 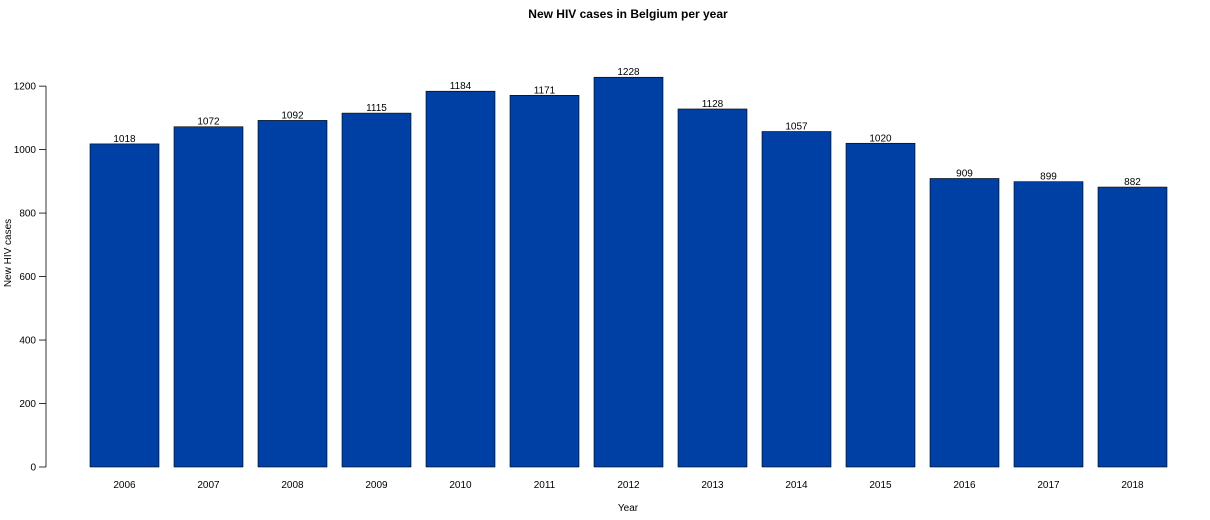 What do you see at coordinates (545, 90) in the screenshot?
I see `value-label-2011: 1171` at bounding box center [545, 90].